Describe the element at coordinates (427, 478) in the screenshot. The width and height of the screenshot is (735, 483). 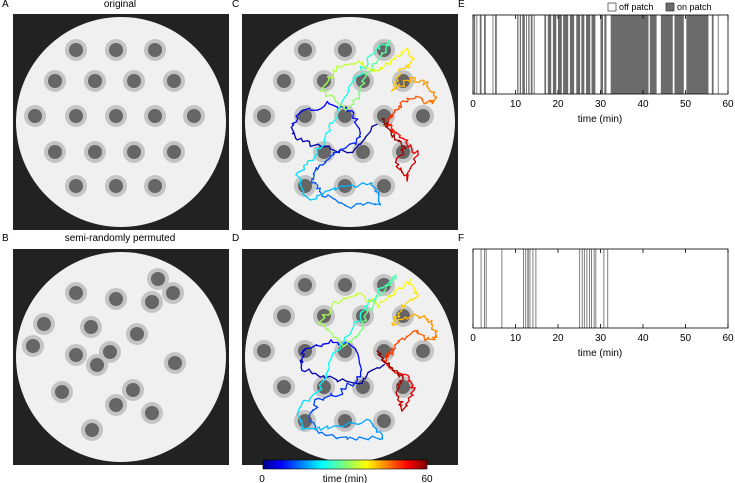
I see `colorbar-max-label: 60` at that location.